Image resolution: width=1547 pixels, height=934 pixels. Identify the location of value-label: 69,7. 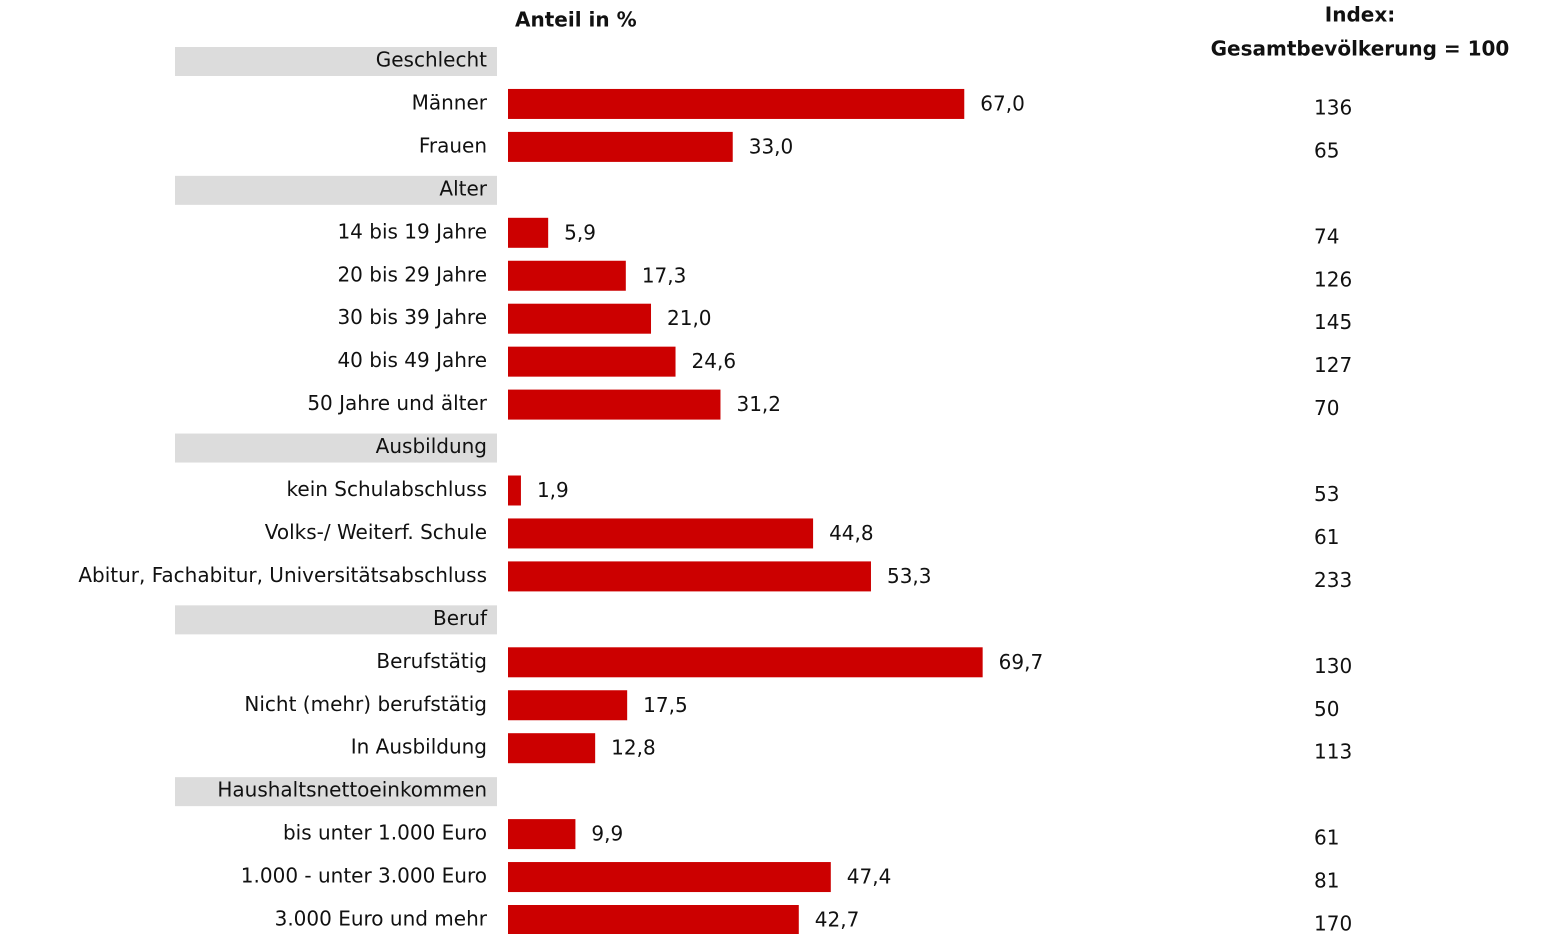
(1021, 662).